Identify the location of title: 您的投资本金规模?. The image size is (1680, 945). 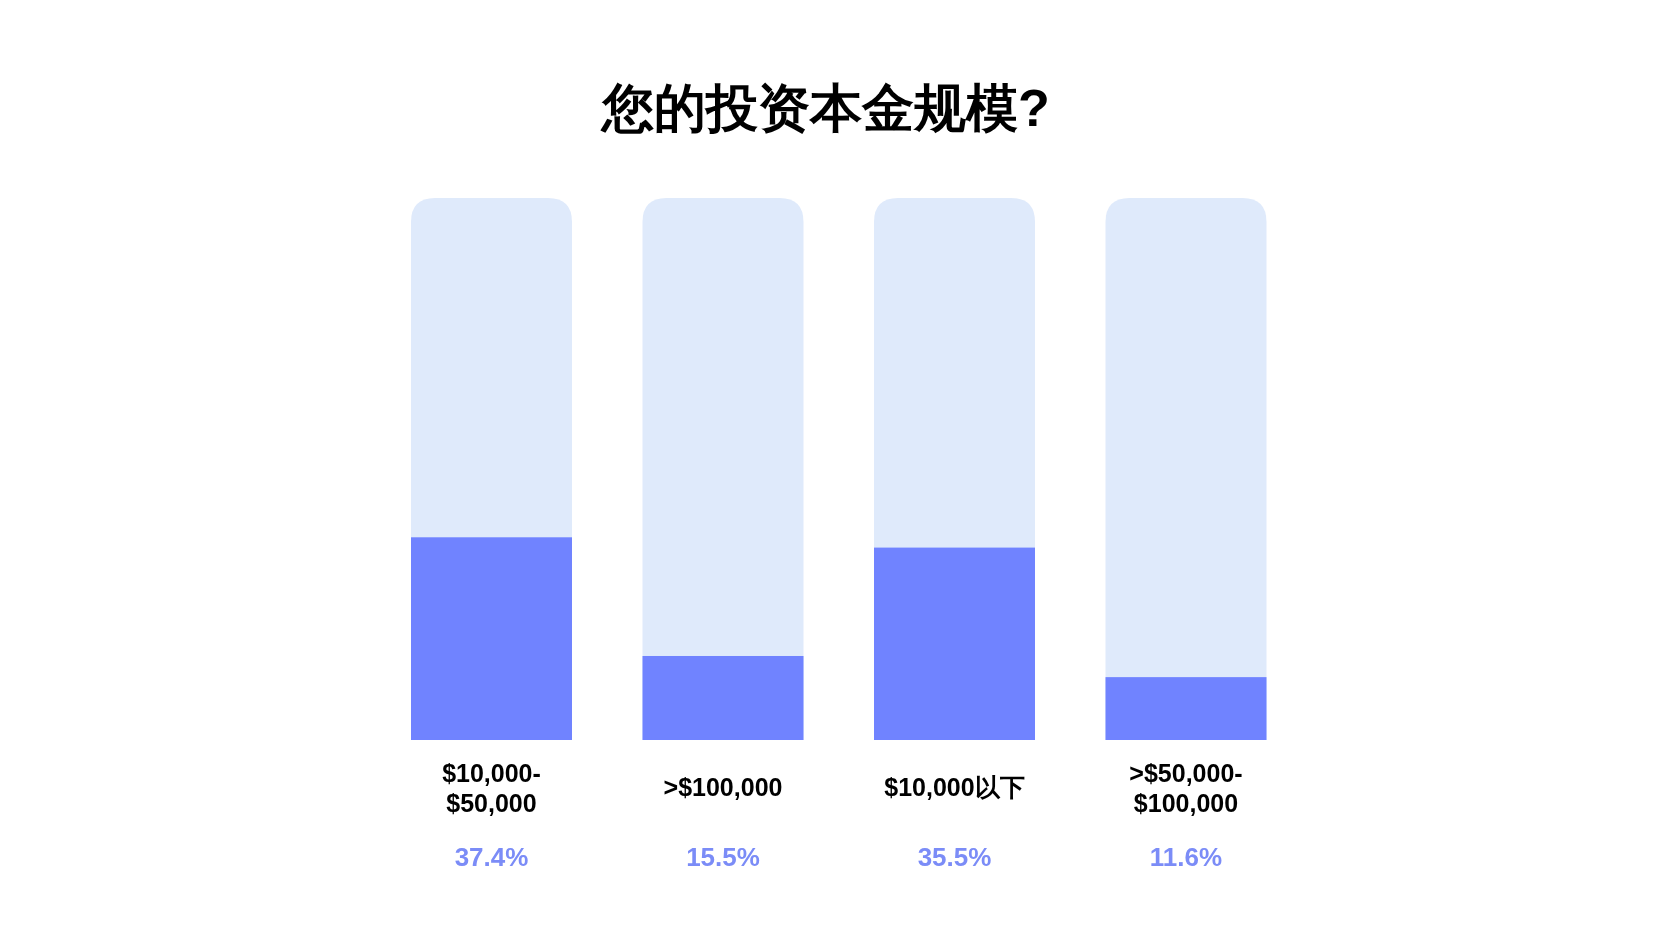
(826, 108).